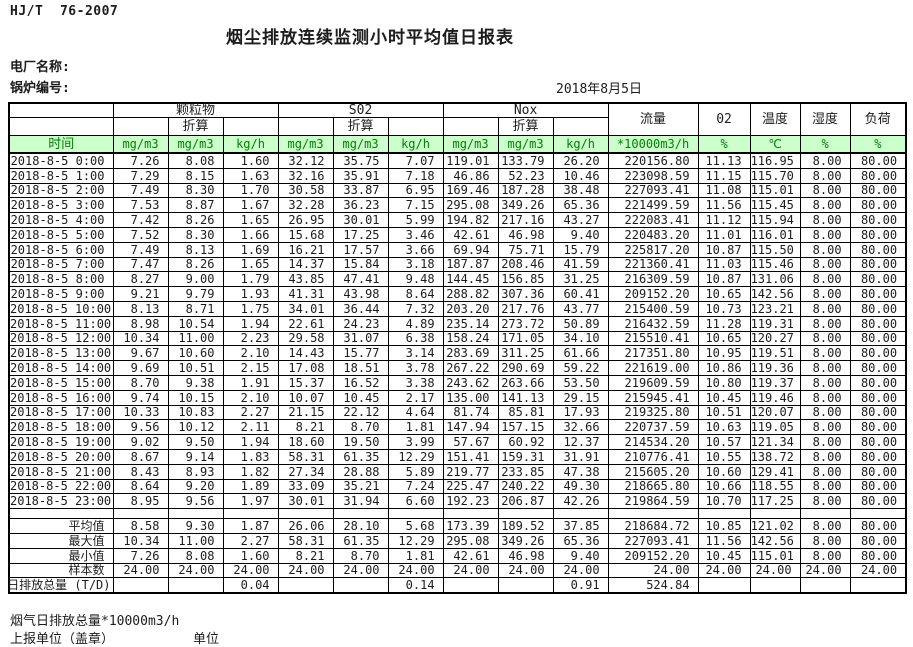 The image size is (913, 647). Describe the element at coordinates (206, 639) in the screenshot. I see `unit-label: 单位` at that location.